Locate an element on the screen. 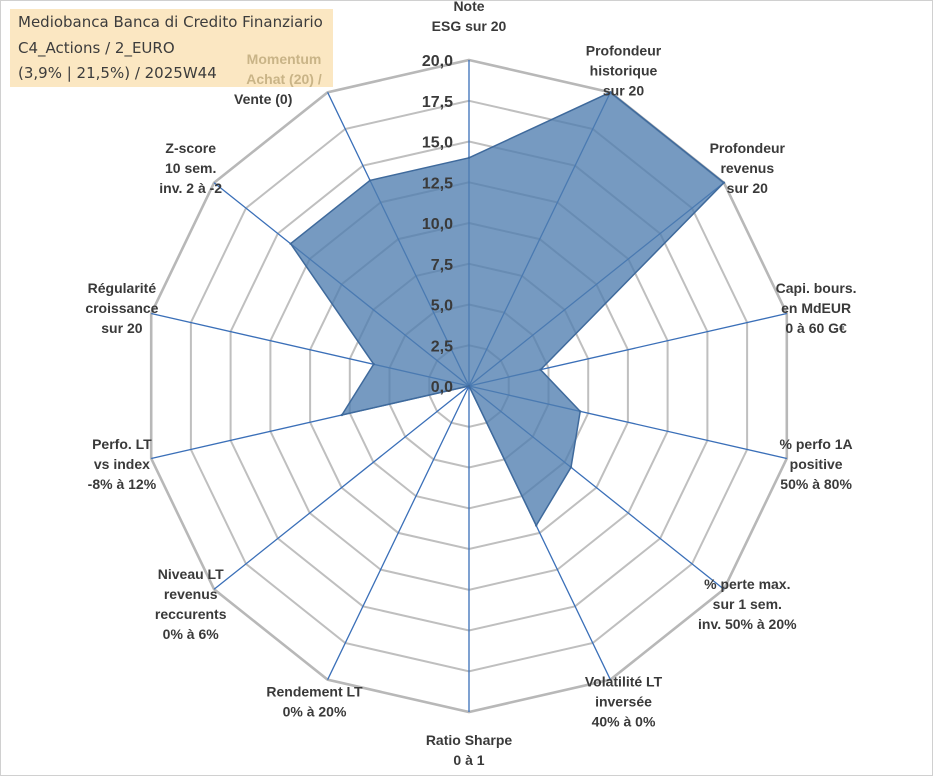 The height and width of the screenshot is (776, 933). tick-label: 10,0 is located at coordinates (437, 224).